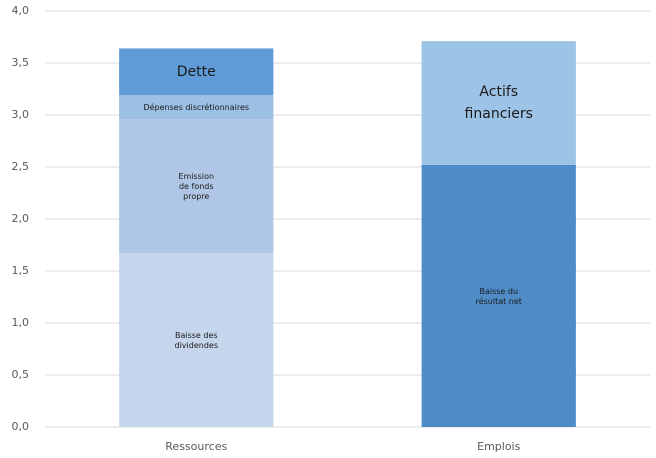 This screenshot has width=656, height=458. I want to click on segment-label: Baisse du résultat net, so click(499, 295).